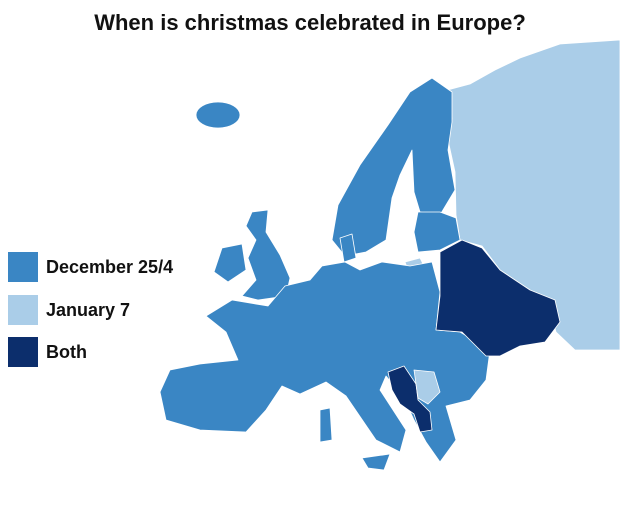 The width and height of the screenshot is (620, 520). I want to click on scandinavia, so click(393, 167).